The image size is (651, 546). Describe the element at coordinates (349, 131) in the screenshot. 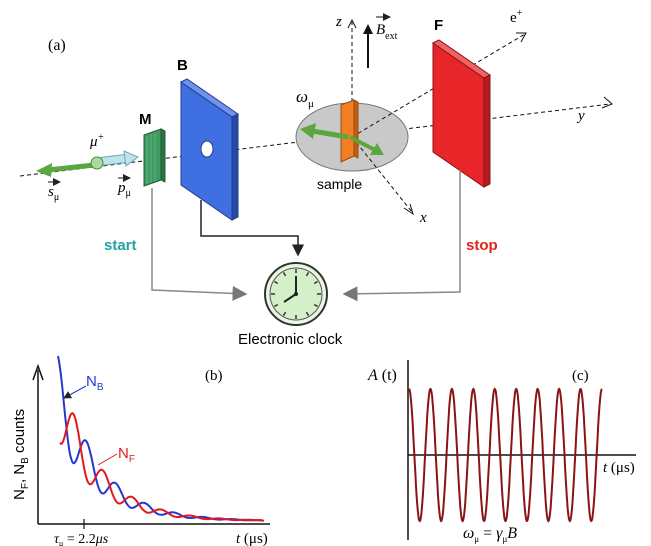

I see `sample-plate` at that location.